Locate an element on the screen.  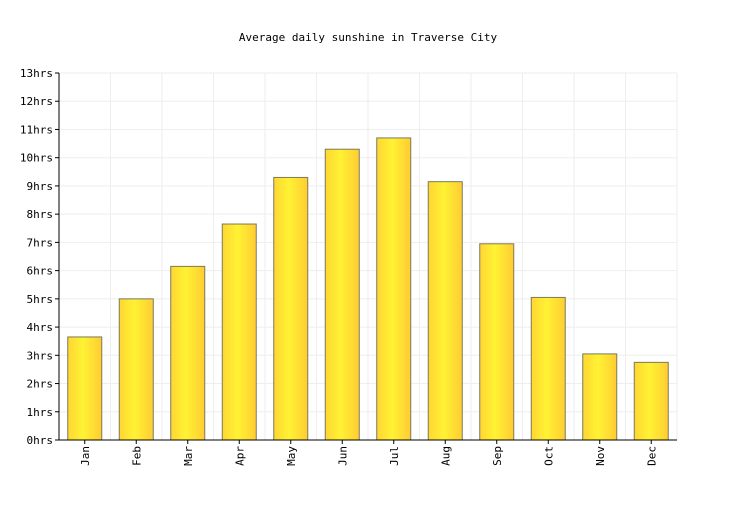
x-tick-label: Jan is located at coordinates (85, 456).